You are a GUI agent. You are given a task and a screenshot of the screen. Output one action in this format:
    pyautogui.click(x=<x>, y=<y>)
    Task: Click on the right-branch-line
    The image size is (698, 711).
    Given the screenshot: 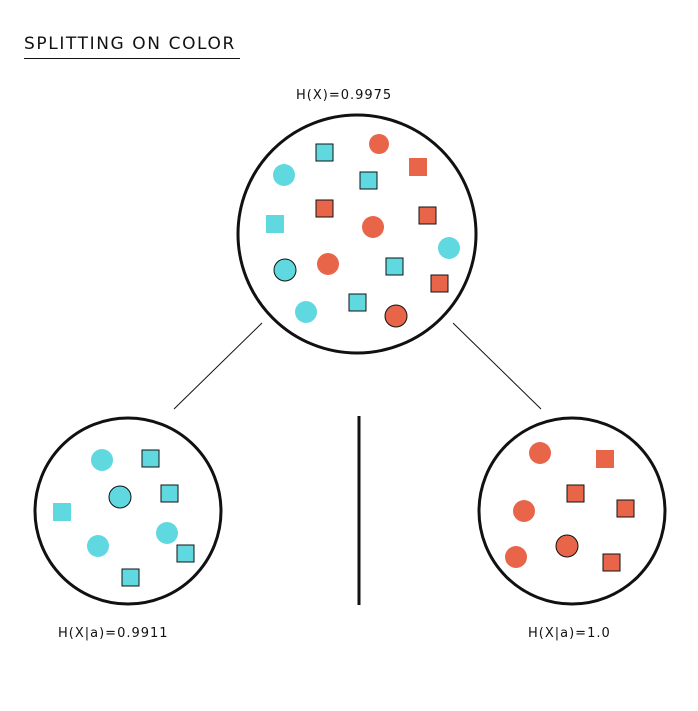 What is the action you would take?
    pyautogui.click(x=497, y=366)
    